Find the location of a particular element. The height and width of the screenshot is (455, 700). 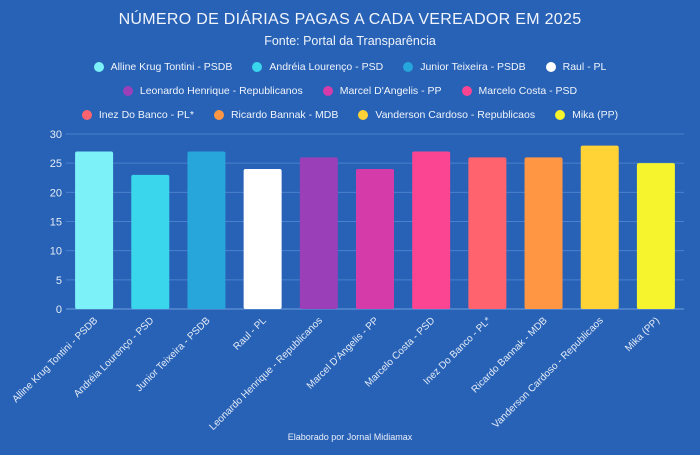

legend-label: Leonardo Henrique - Republicanos is located at coordinates (221, 91).